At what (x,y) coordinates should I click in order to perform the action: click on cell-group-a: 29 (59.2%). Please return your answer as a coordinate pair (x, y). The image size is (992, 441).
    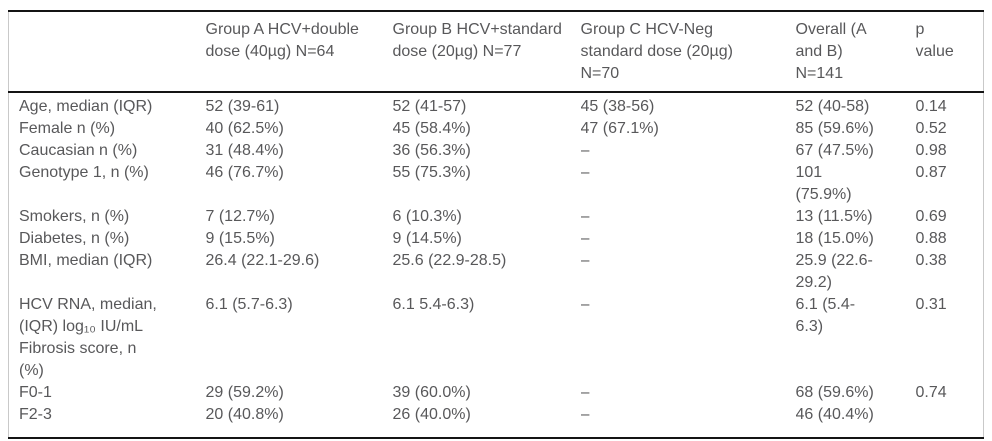
    Looking at the image, I should click on (244, 392).